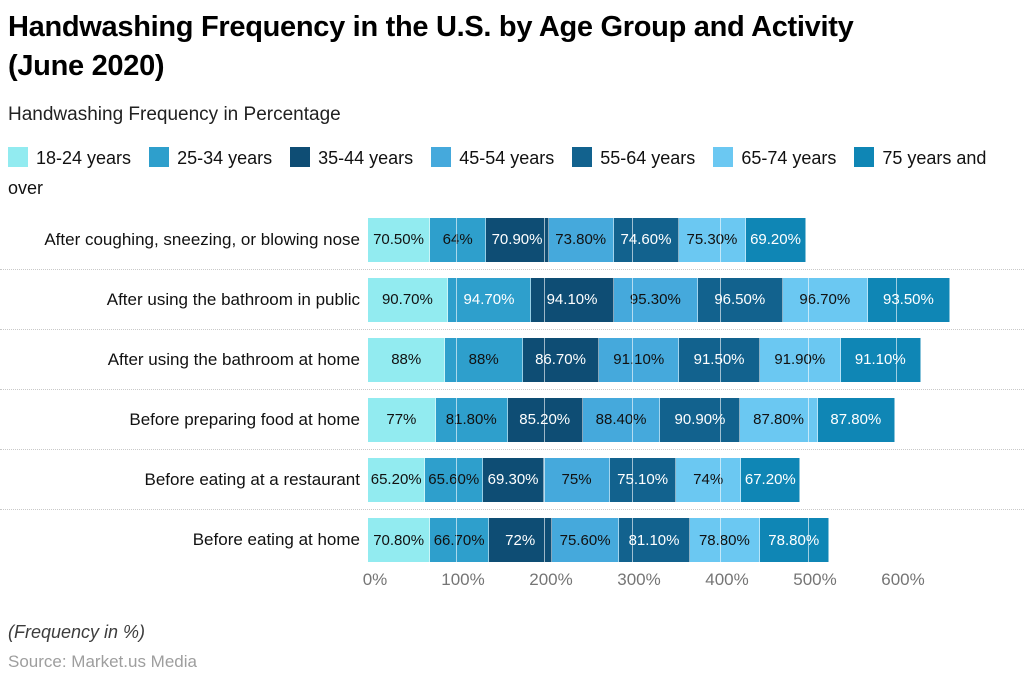 The width and height of the screenshot is (1024, 683). I want to click on bar-area: 70.80% 66.70% 72% 75.60% 81.10% 78.80% 78.80%, so click(696, 540).